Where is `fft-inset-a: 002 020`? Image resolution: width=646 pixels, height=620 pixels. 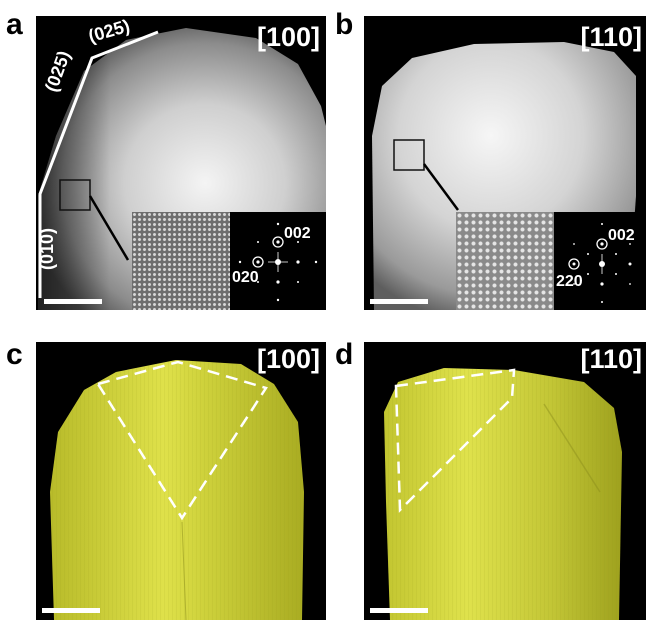 fft-inset-a: 002 020 is located at coordinates (278, 261).